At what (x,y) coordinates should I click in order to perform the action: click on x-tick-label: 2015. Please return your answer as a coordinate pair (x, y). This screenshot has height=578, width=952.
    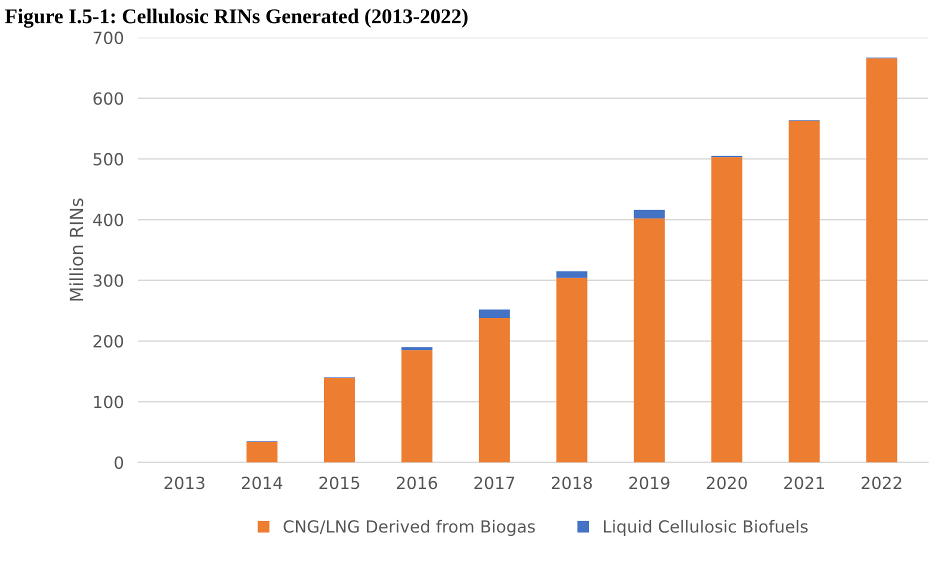
    Looking at the image, I should click on (339, 483).